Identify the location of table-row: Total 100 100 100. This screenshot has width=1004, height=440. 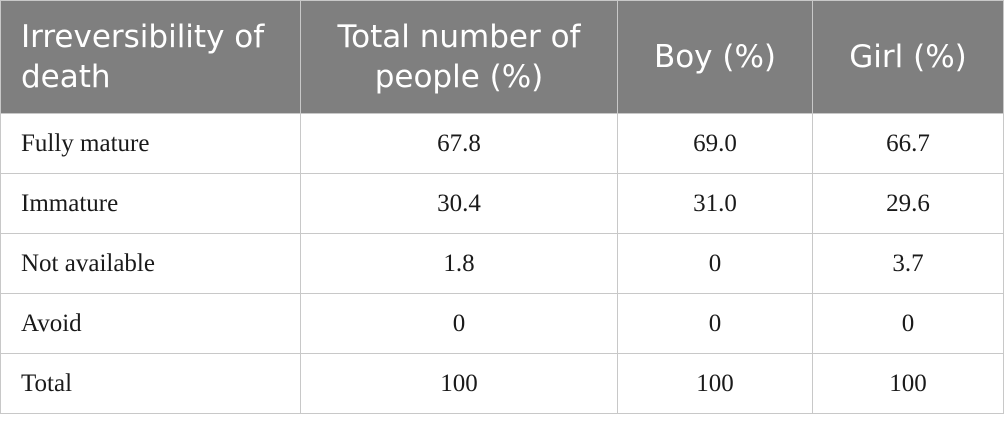
(502, 383).